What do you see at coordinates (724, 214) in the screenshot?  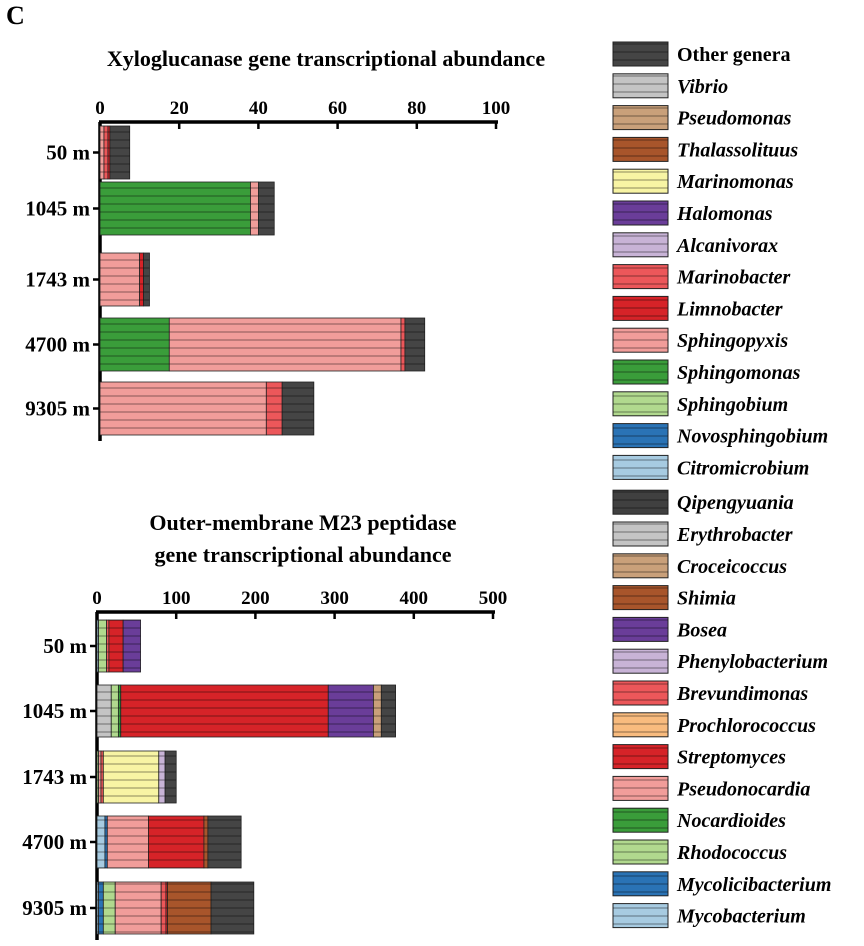 I see `legend-label-halomonas: Halomonas` at bounding box center [724, 214].